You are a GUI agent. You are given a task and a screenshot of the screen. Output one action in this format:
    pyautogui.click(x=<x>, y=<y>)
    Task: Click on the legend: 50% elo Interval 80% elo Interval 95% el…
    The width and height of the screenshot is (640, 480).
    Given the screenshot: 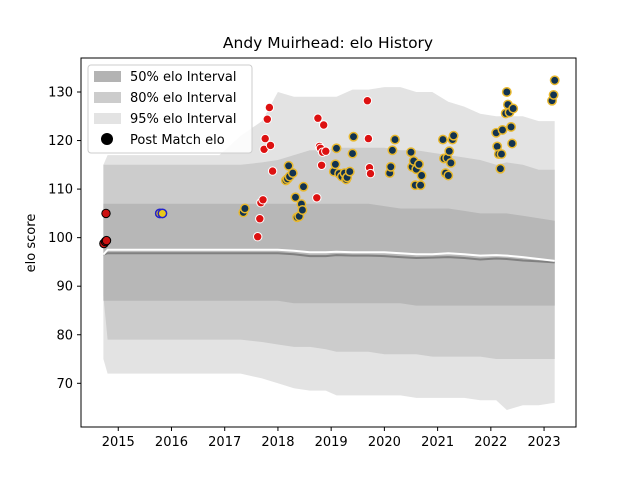 What is the action you would take?
    pyautogui.click(x=170, y=109)
    